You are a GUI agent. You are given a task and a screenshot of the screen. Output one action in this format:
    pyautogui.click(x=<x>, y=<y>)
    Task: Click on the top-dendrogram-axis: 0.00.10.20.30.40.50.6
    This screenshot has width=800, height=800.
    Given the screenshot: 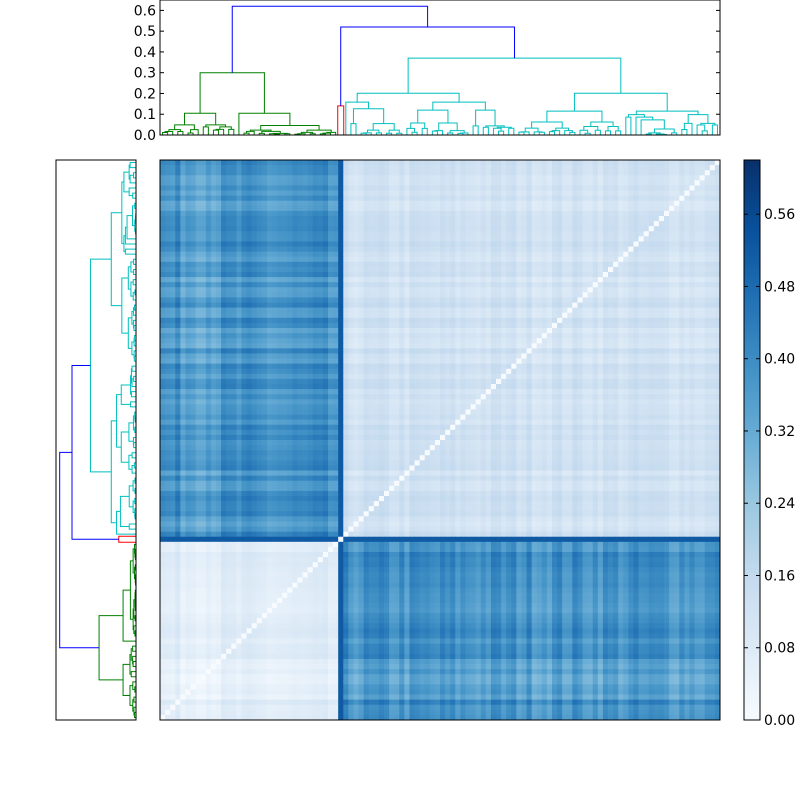 What is the action you would take?
    pyautogui.click(x=427, y=73)
    